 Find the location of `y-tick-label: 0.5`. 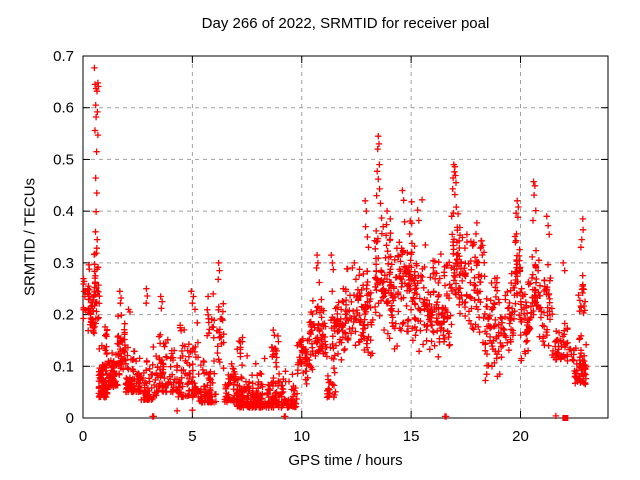

y-tick-label: 0.5 is located at coordinates (63, 159).